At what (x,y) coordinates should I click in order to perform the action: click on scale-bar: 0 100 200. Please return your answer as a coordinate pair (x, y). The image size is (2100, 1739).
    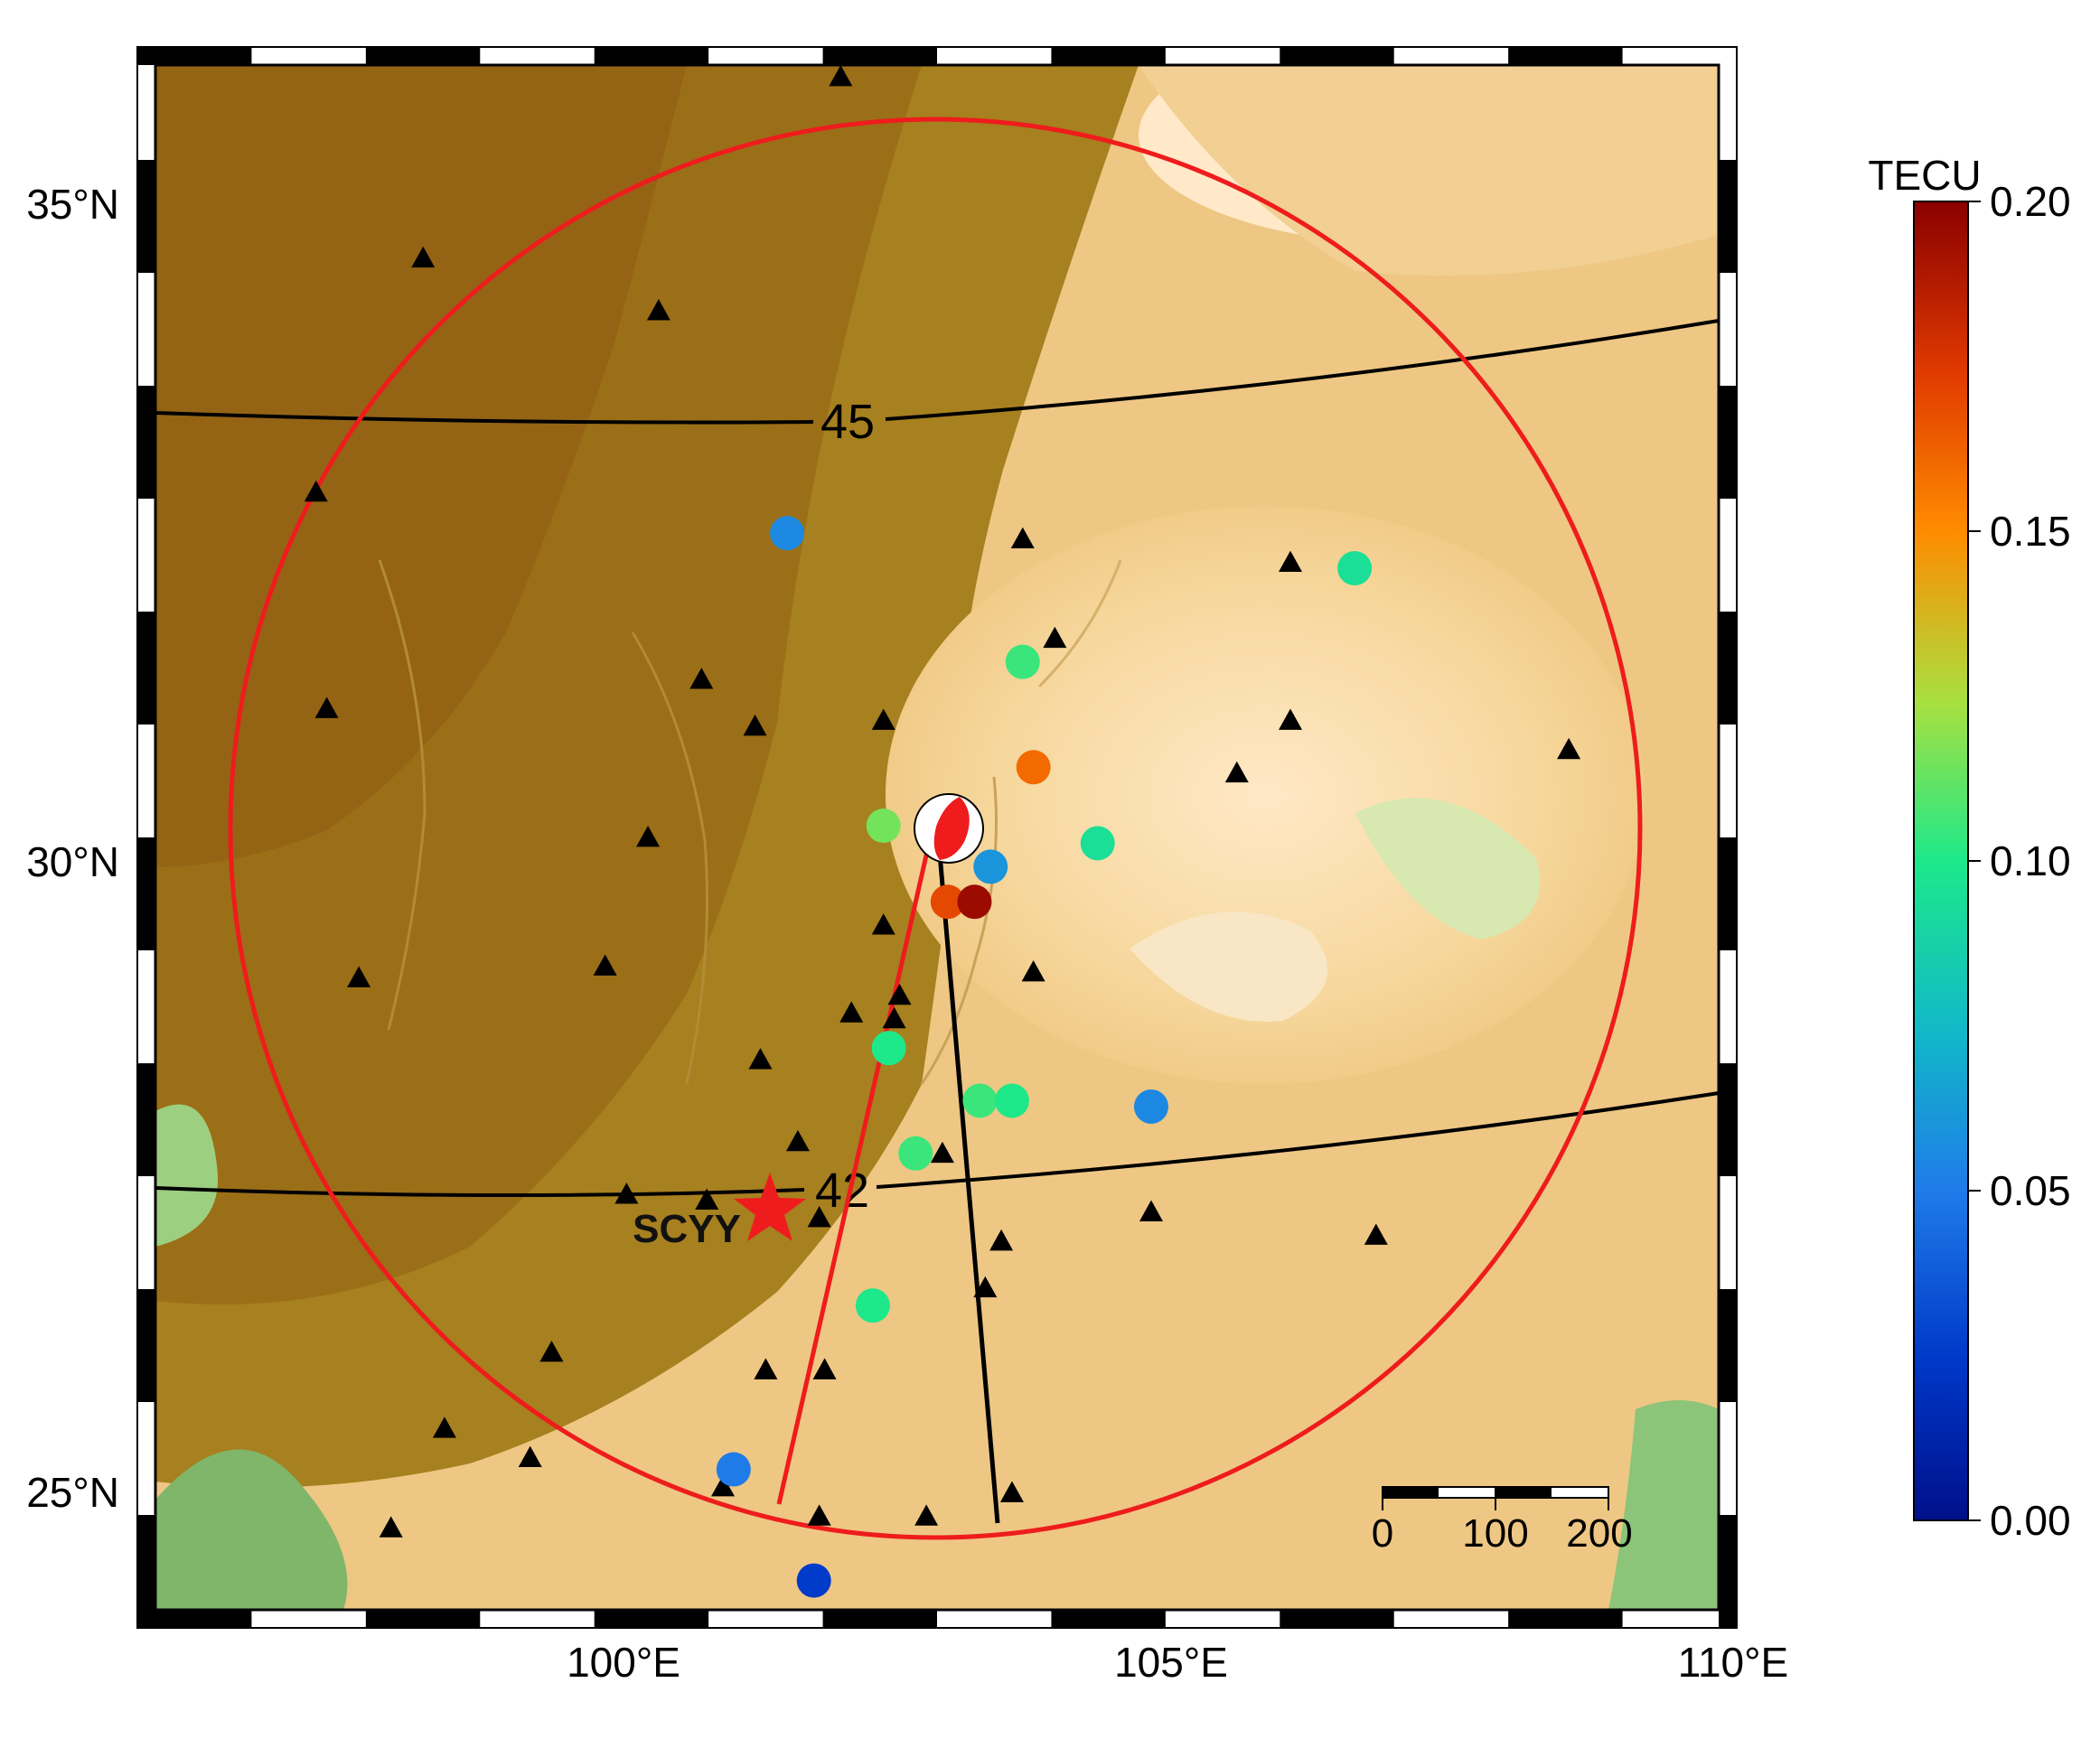
    Looking at the image, I should click on (1502, 1521).